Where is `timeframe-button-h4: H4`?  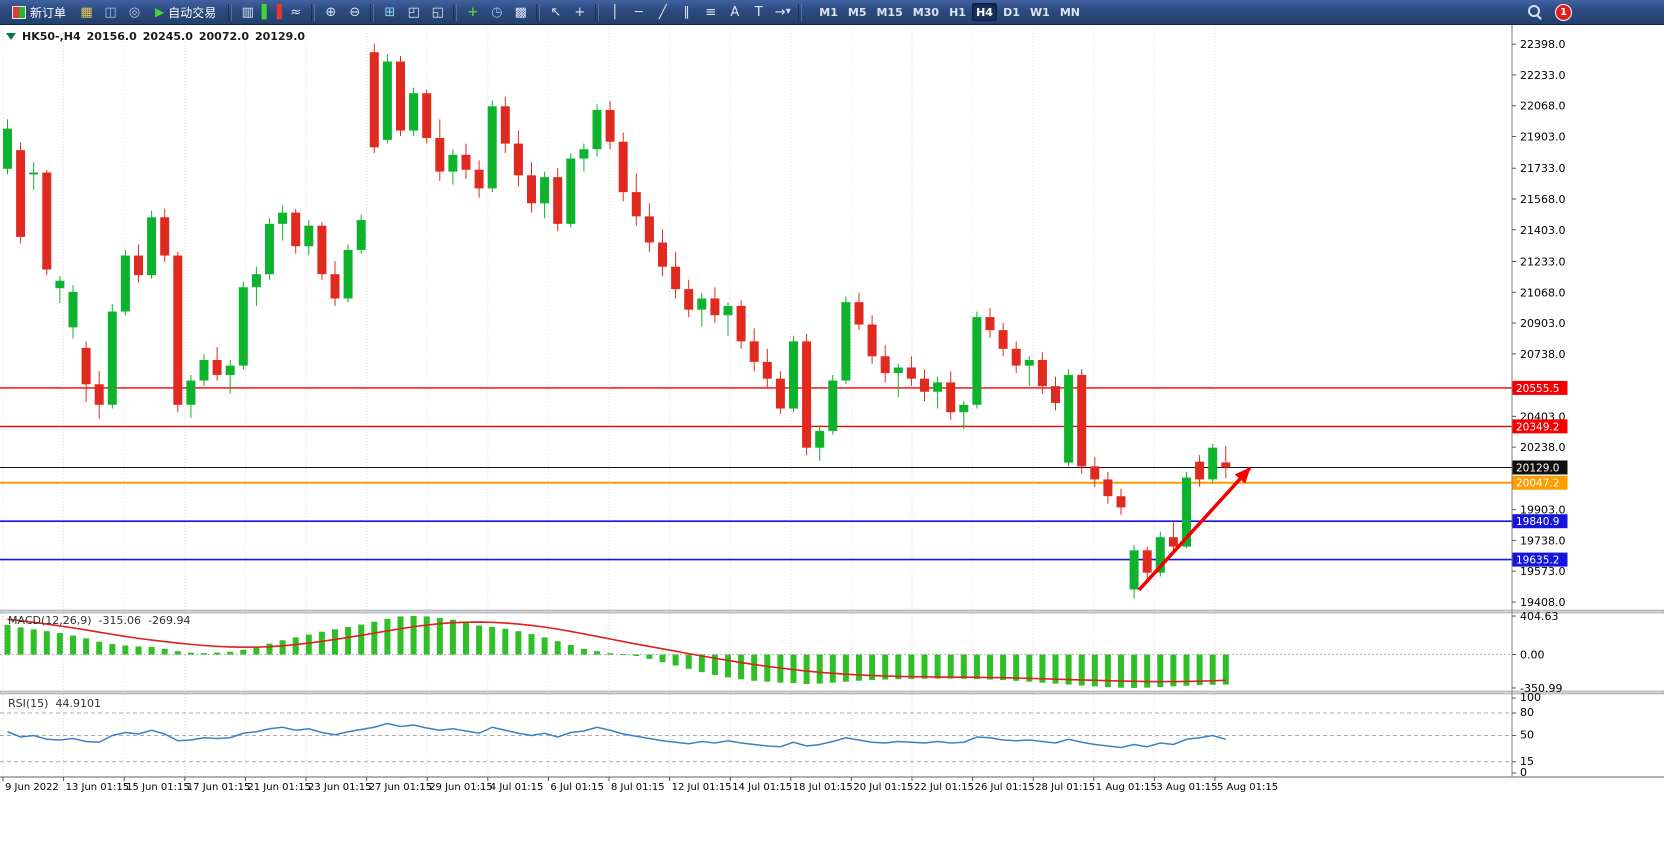 timeframe-button-h4: H4 is located at coordinates (985, 12).